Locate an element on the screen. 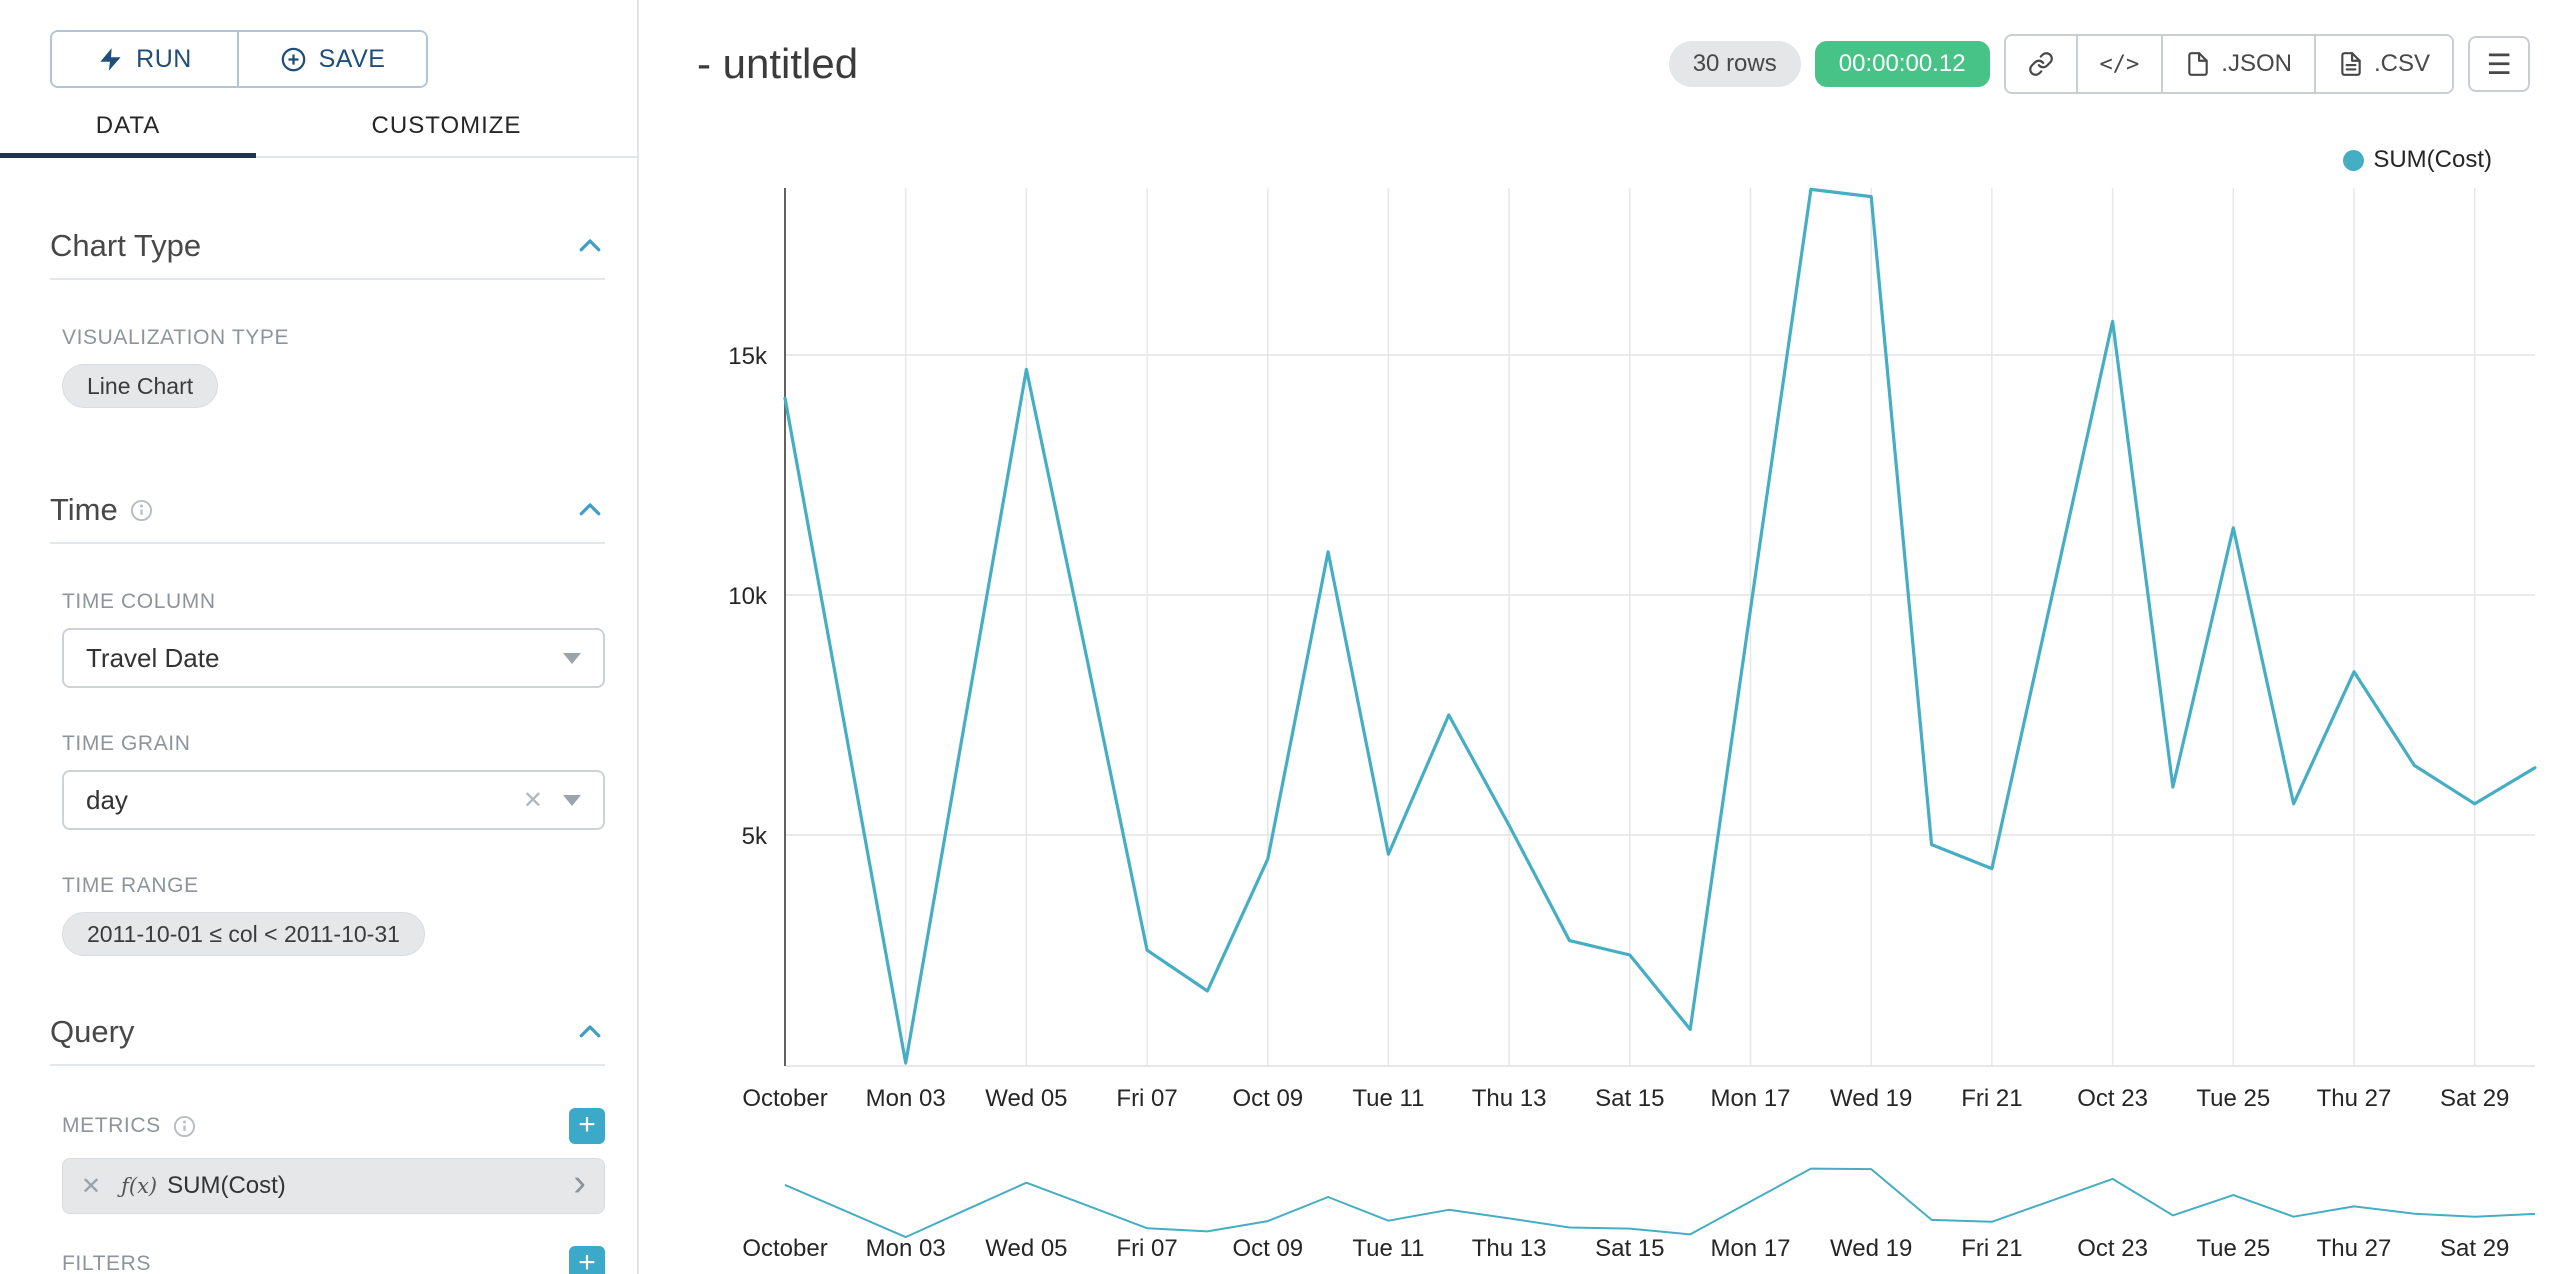 The image size is (2576, 1274). short-url-button is located at coordinates (2041, 64).